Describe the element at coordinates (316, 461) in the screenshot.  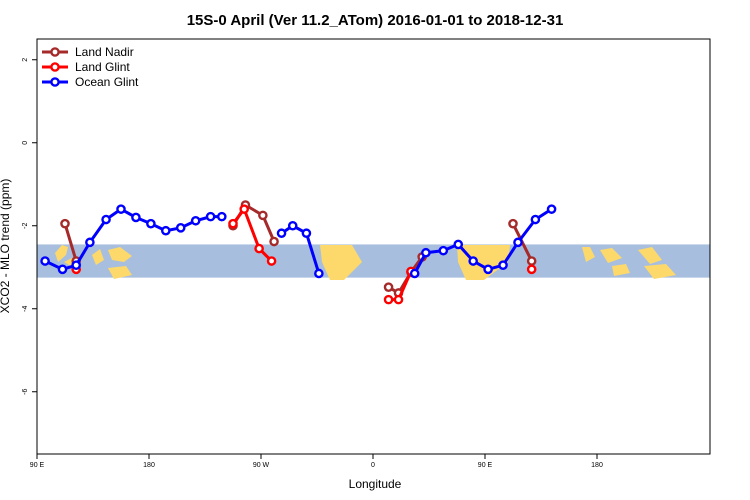
I see `x-axis: 90 E 180 90 W 0 90 E 180` at that location.